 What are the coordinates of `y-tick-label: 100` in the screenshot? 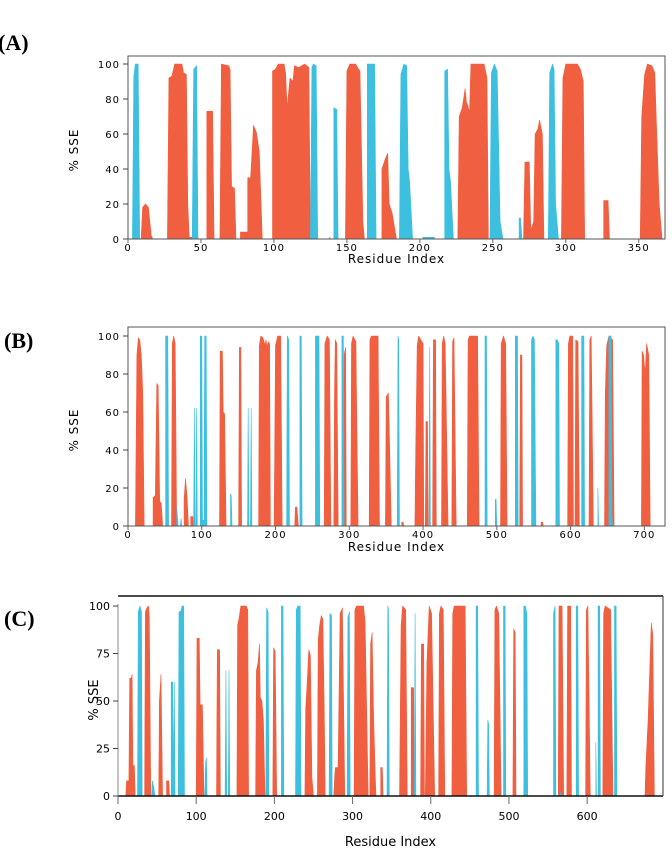 It's located at (99, 606).